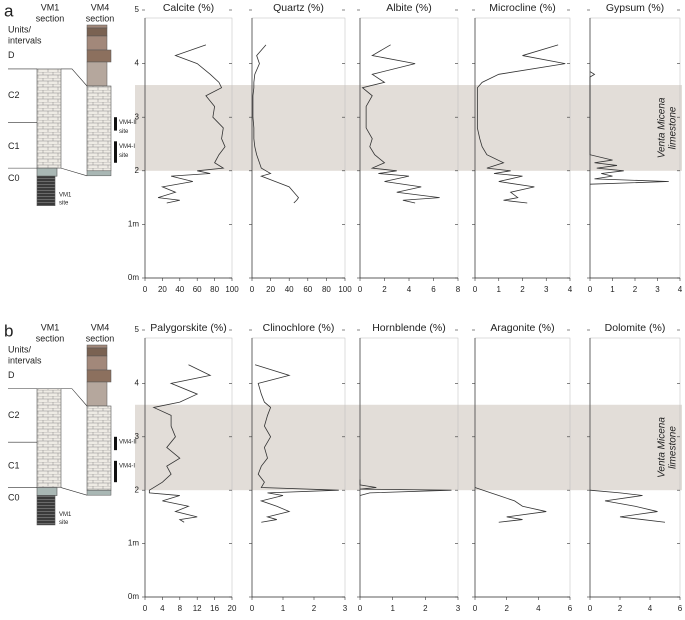 Image resolution: width=685 pixels, height=620 pixels. Describe the element at coordinates (133, 224) in the screenshot. I see `y-tick-label: 1m` at that location.